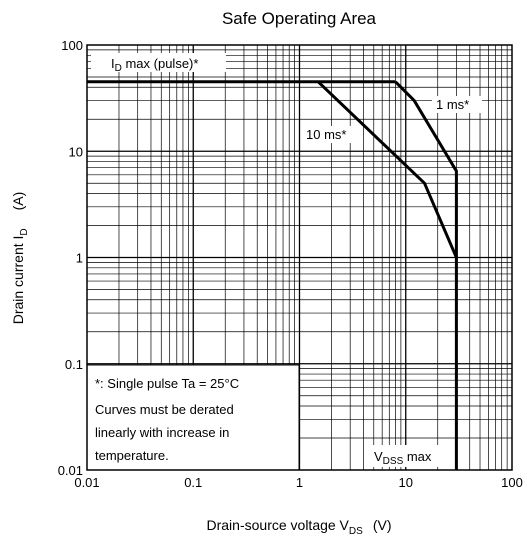 The height and width of the screenshot is (544, 529). What do you see at coordinates (70, 258) in the screenshot?
I see `y-axis-ticks: 0.01 0.1 1 10 100` at bounding box center [70, 258].